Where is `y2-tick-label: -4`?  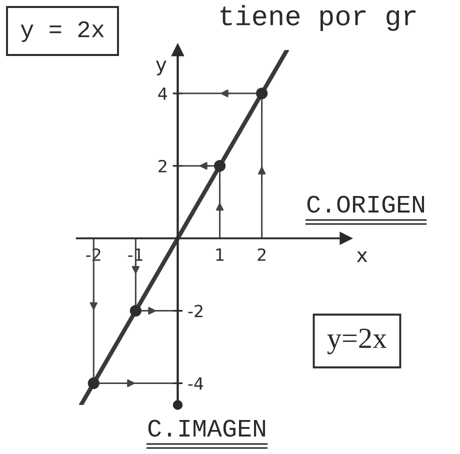
y2-tick-label: -4 is located at coordinates (196, 383).